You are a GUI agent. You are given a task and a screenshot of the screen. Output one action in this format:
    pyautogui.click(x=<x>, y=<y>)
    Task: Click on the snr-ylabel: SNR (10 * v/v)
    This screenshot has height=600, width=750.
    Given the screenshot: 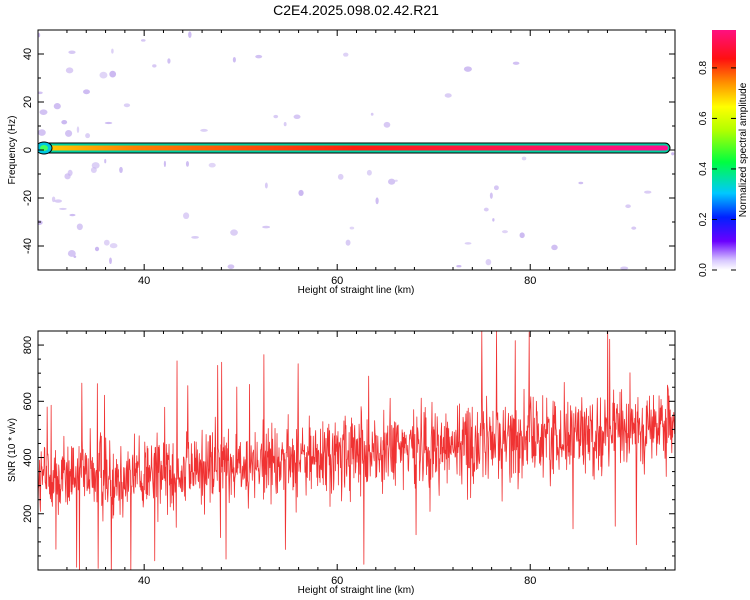 What is the action you would take?
    pyautogui.click(x=12, y=450)
    